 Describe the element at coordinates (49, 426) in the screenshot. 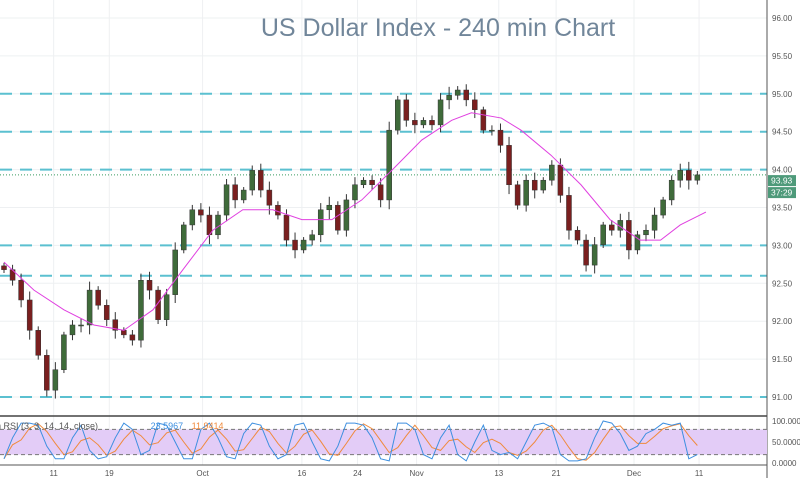

I see `oscillator-name: Stoch RSI (3, 3, 14, 14, close)` at that location.